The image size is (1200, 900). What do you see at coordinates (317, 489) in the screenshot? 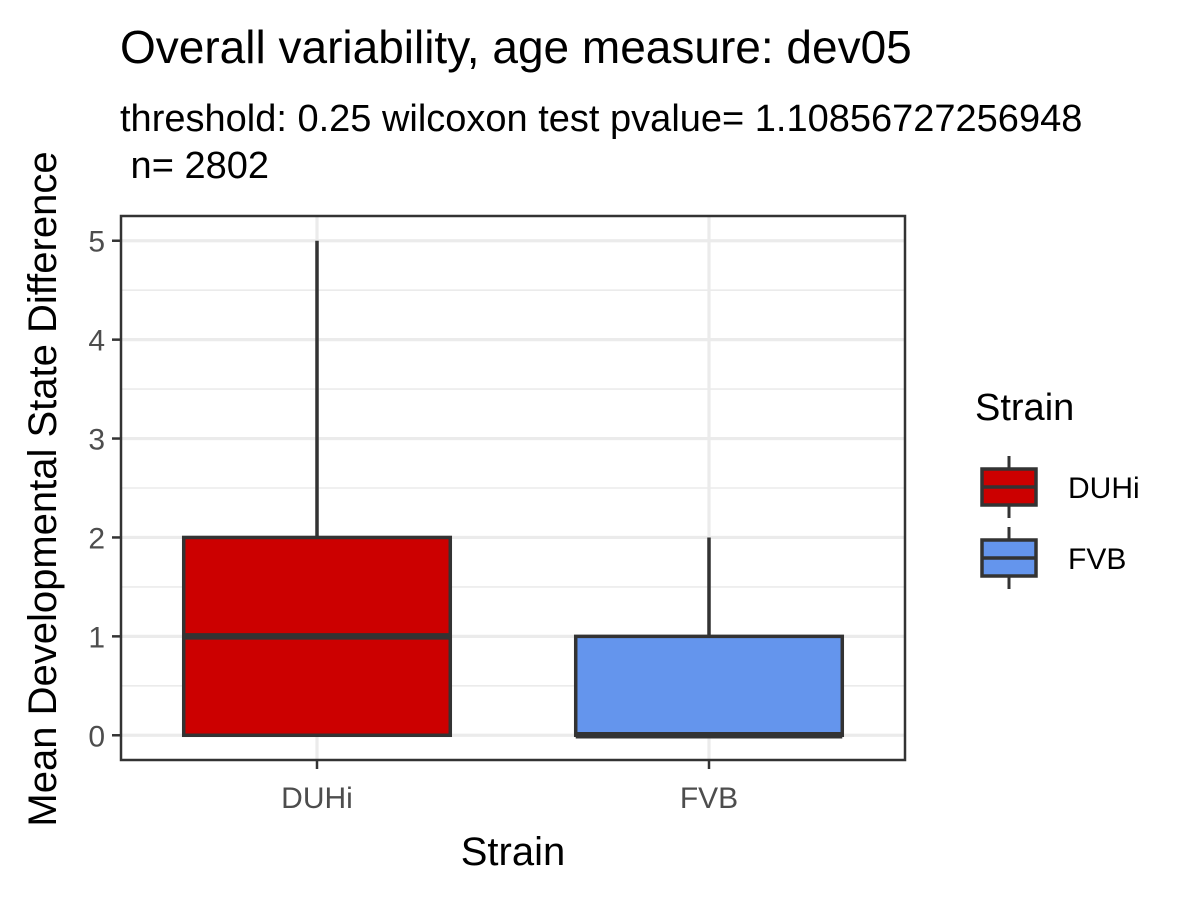
I see `box-duhi` at bounding box center [317, 489].